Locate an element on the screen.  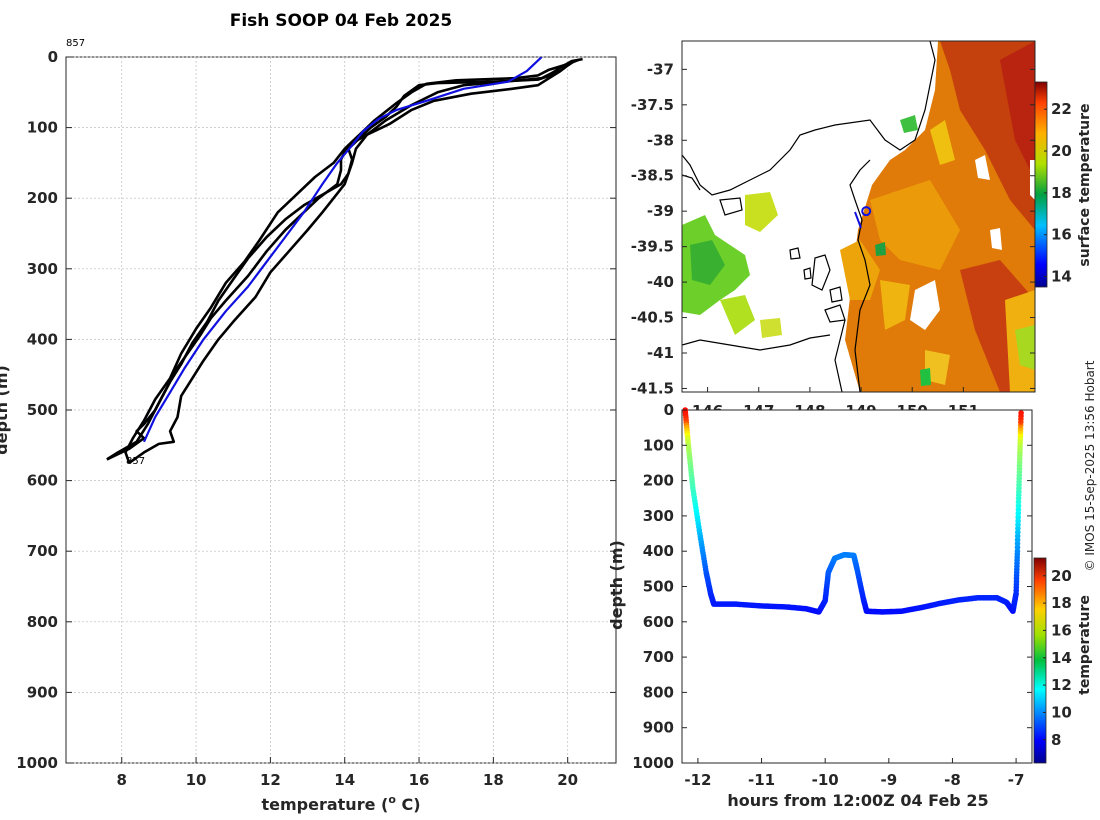
section-y-tick-label: 600 is located at coordinates (658, 622).